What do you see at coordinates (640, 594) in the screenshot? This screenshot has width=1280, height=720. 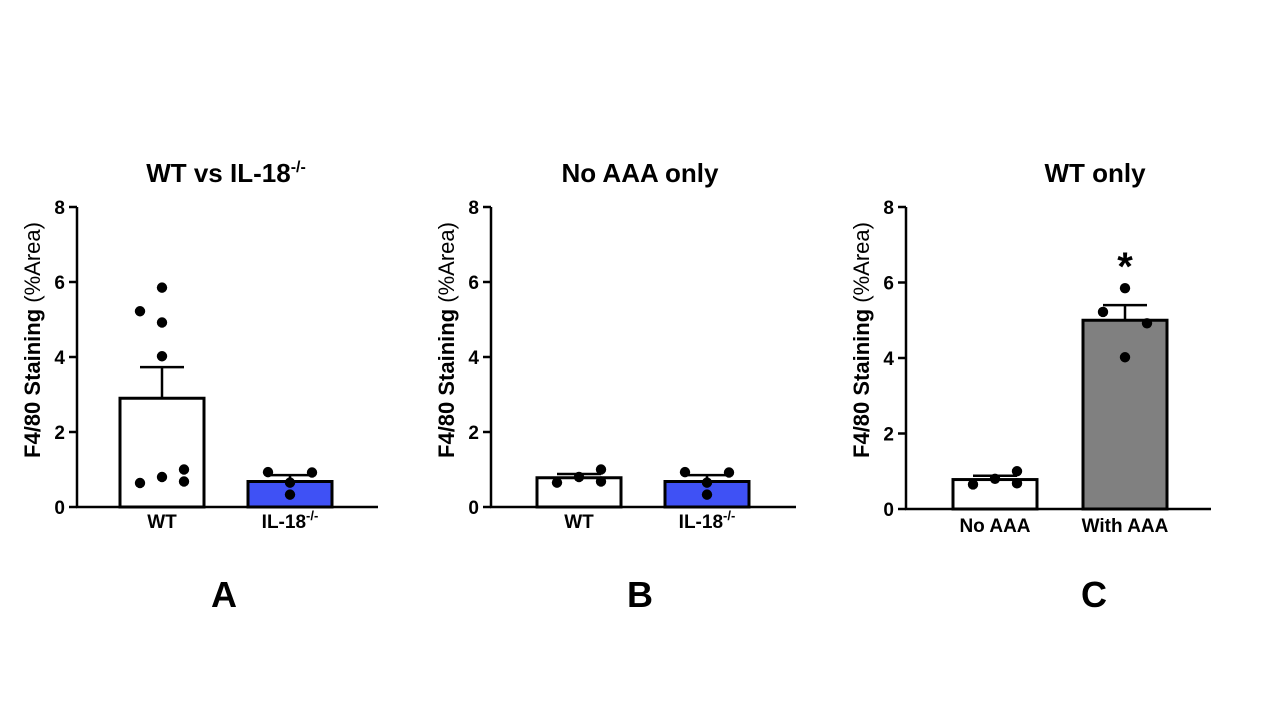 I see `panel-letter: B` at bounding box center [640, 594].